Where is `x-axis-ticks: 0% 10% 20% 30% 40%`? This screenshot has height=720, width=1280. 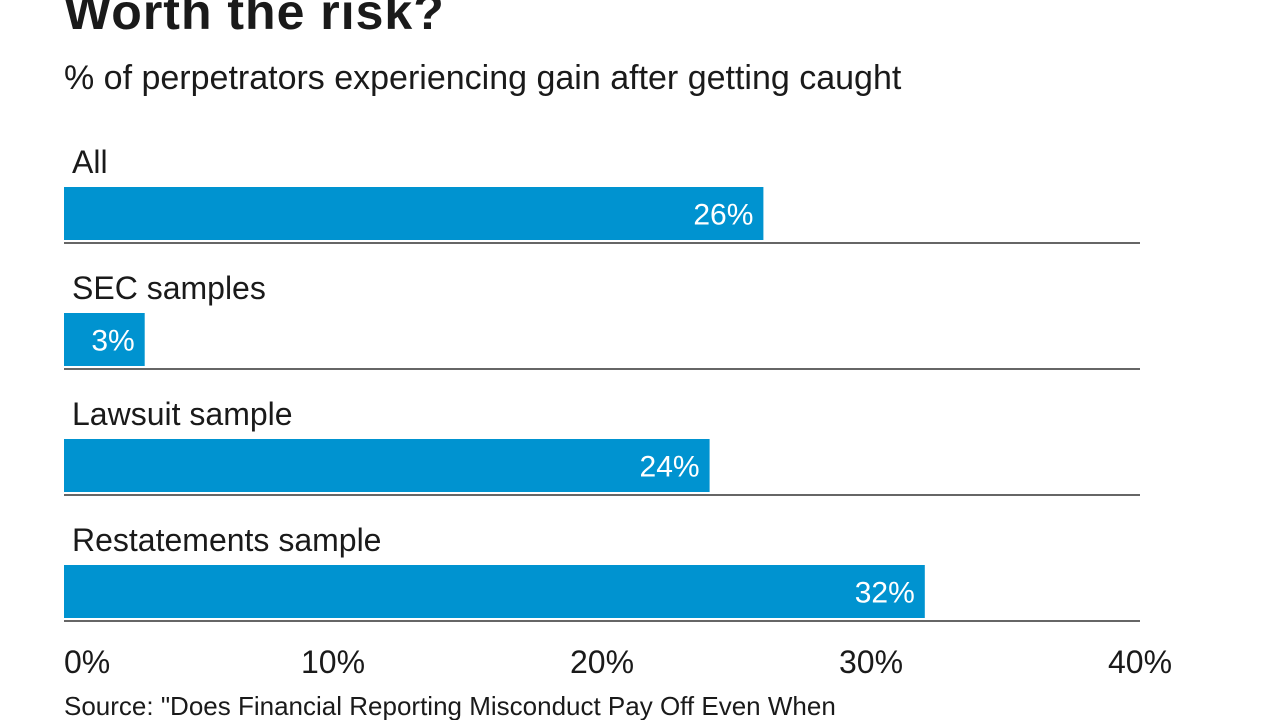 x-axis-ticks: 0% 10% 20% 30% 40% is located at coordinates (618, 662).